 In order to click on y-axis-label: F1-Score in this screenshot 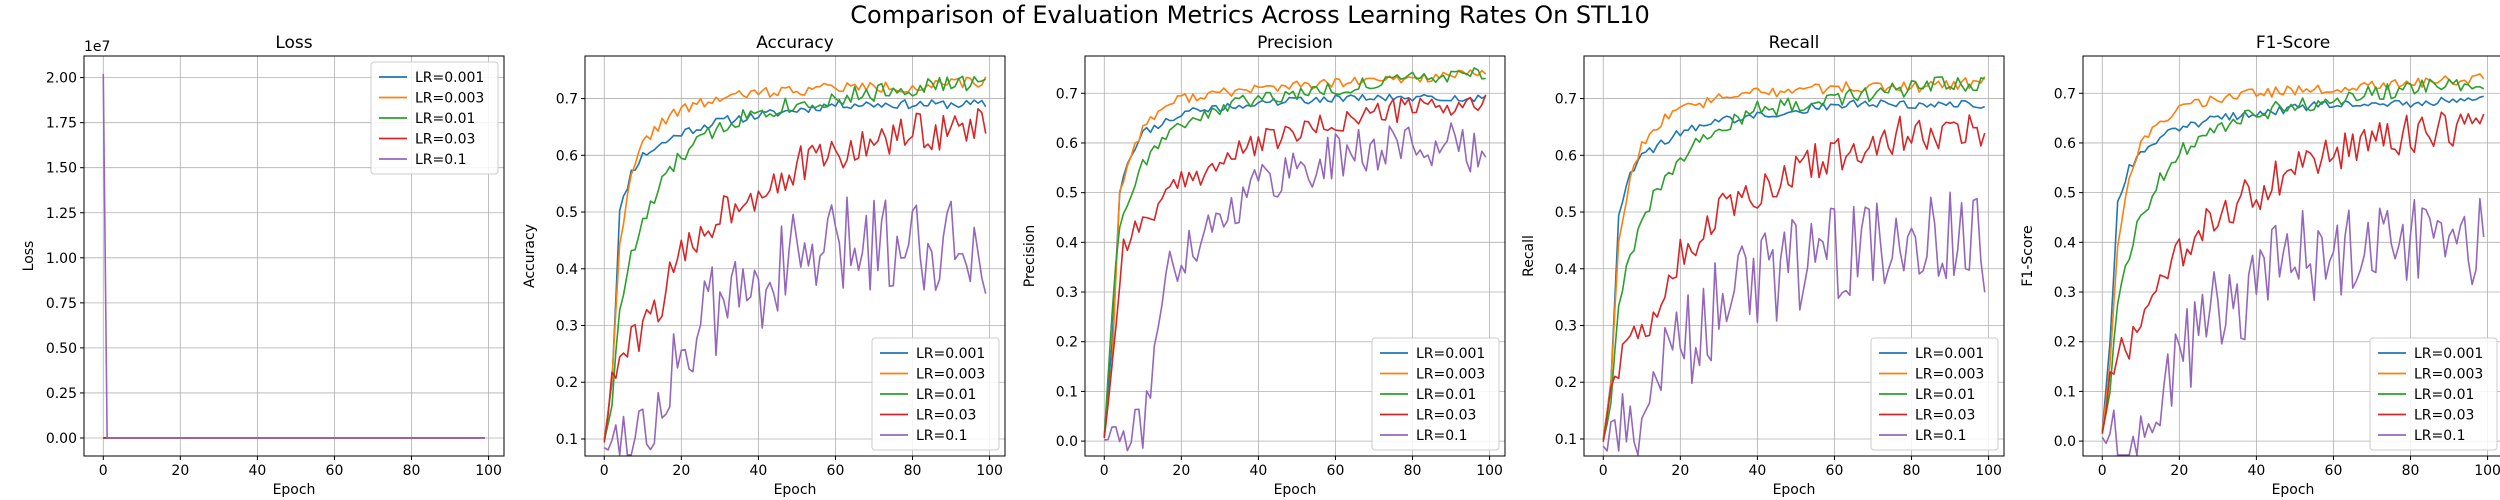, I will do `click(2028, 255)`.